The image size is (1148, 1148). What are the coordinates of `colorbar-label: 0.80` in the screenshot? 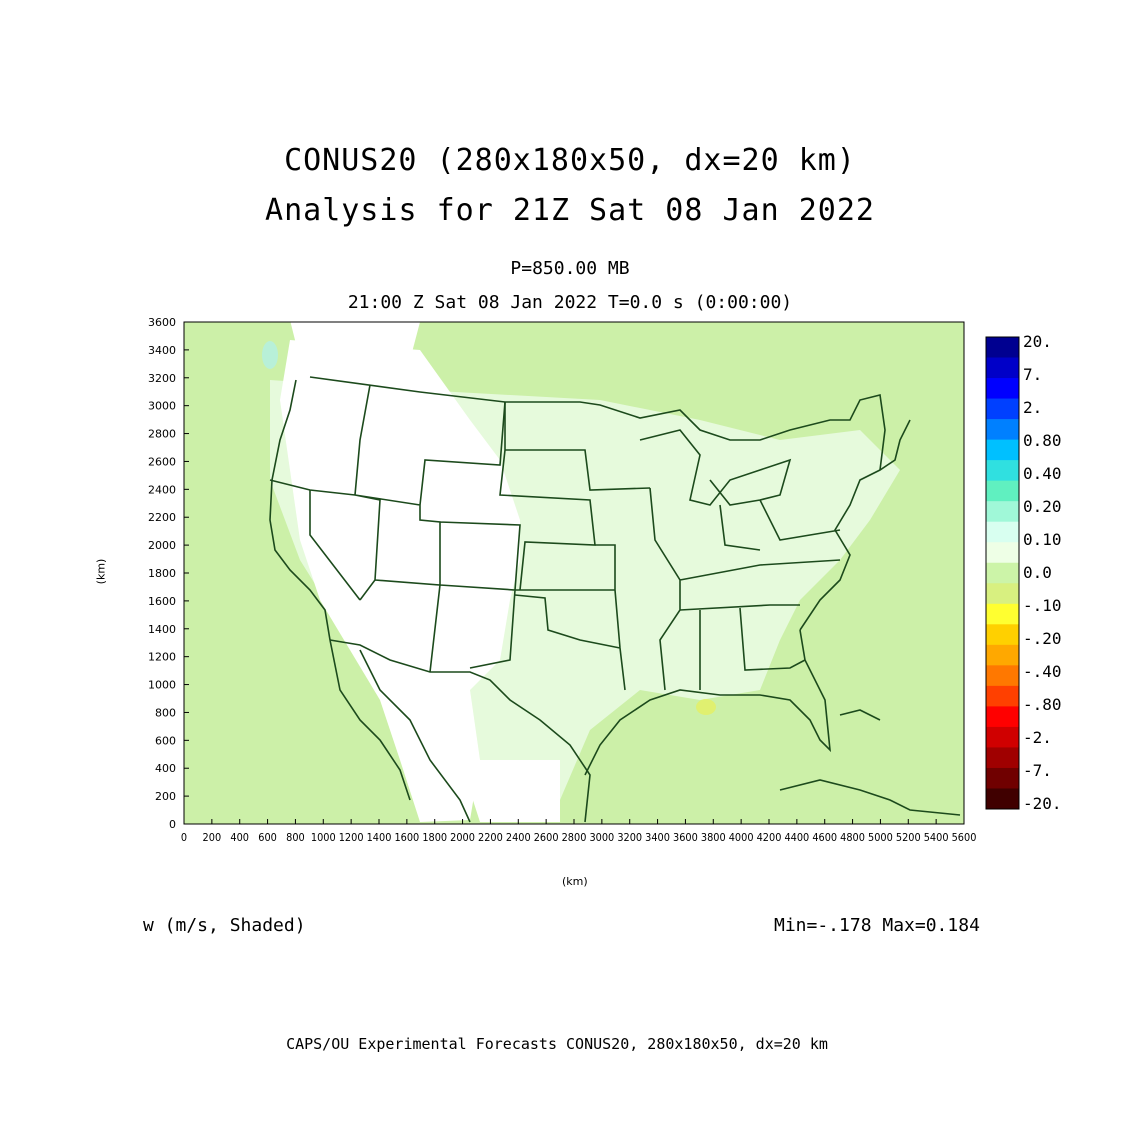 It's located at (1042, 440).